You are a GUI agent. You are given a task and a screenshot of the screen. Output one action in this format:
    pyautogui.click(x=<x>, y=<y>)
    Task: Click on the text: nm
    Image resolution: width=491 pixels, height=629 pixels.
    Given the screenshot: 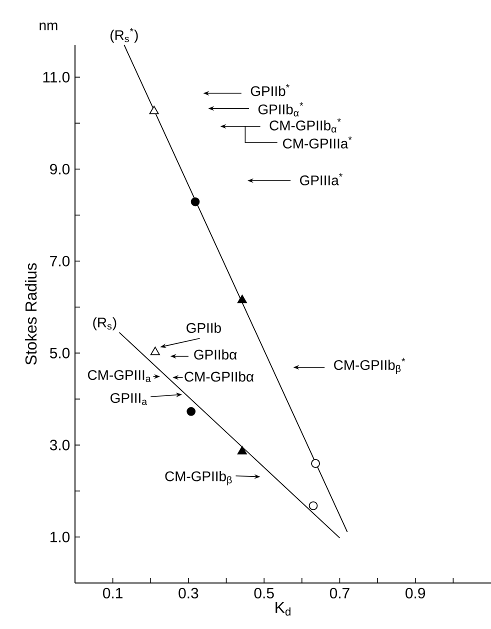 What is the action you would take?
    pyautogui.click(x=49, y=26)
    